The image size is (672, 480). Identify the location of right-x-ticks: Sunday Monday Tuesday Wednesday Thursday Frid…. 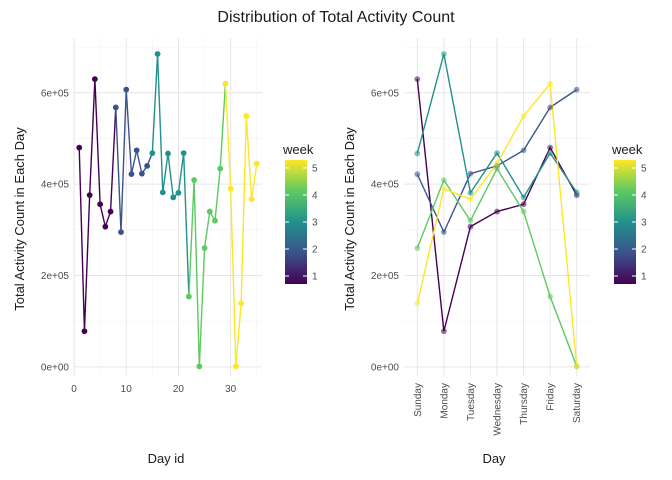
(498, 409).